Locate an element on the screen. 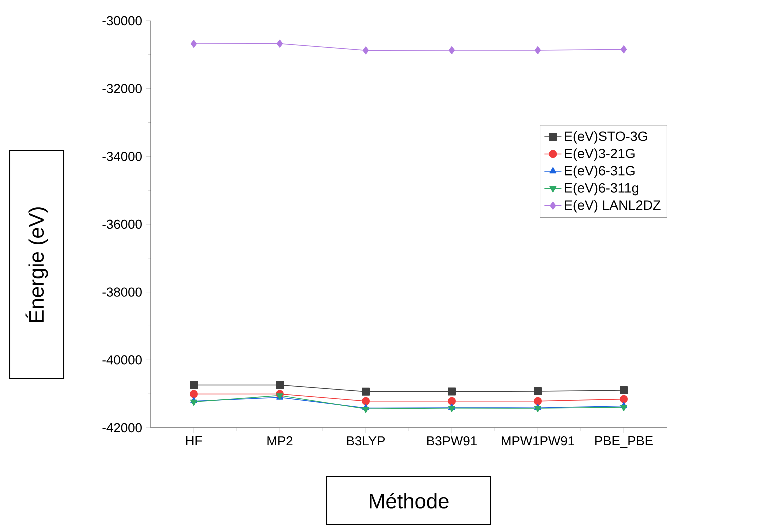  x-tick-label: B3PW91 is located at coordinates (452, 441).